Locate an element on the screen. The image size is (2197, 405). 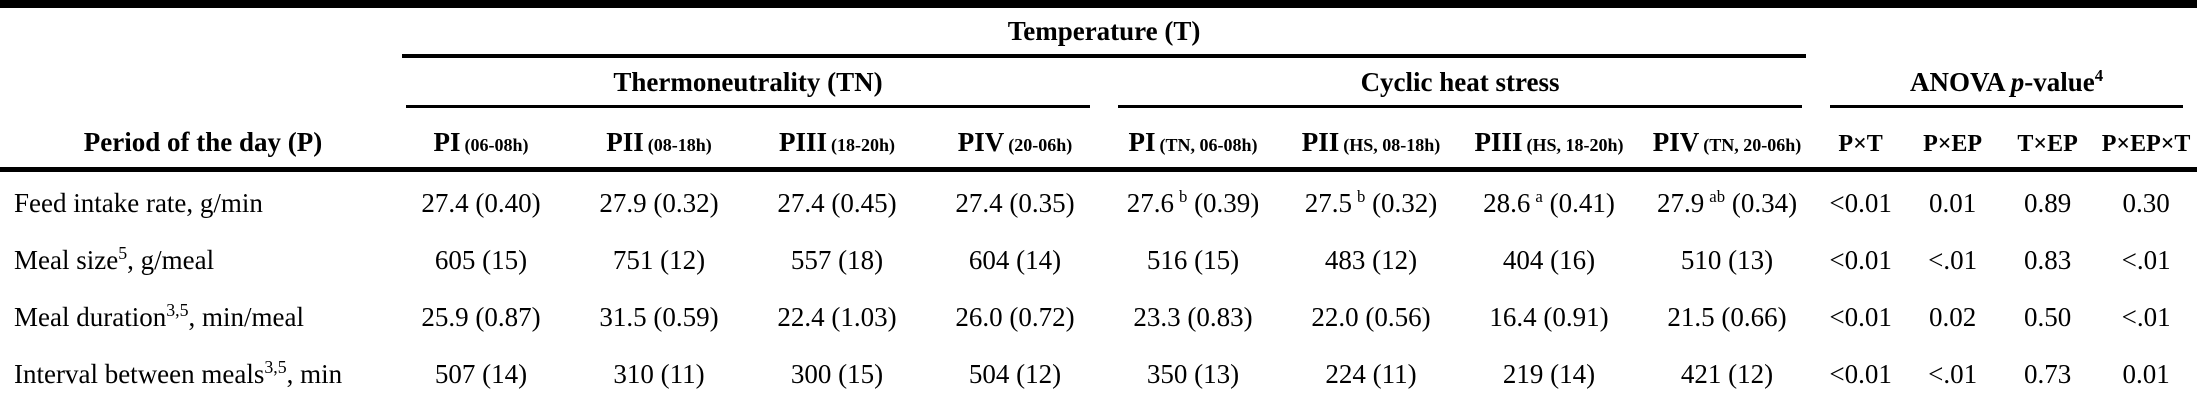
data-cell-tn-piv: 604 (14) is located at coordinates (1015, 257).